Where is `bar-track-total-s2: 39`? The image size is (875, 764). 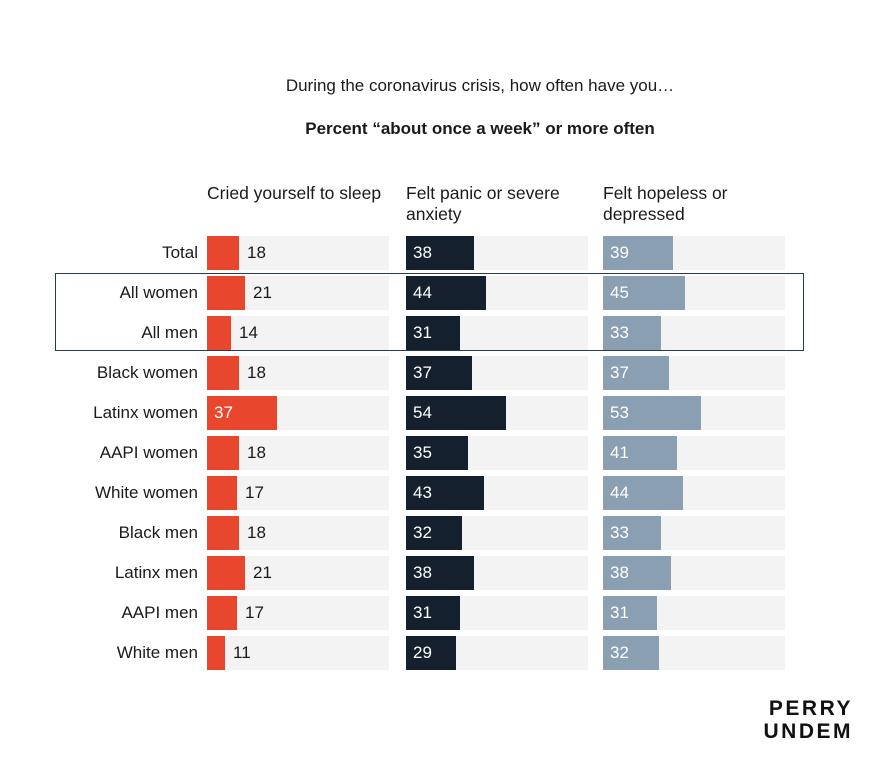 bar-track-total-s2: 39 is located at coordinates (694, 253).